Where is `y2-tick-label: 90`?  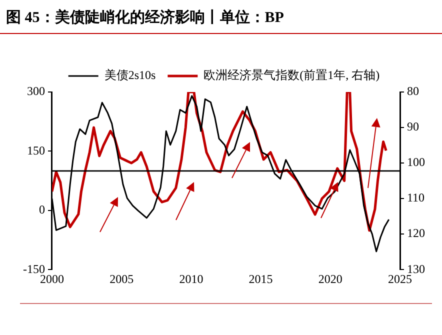
y2-tick-label: 90 is located at coordinates (413, 127).